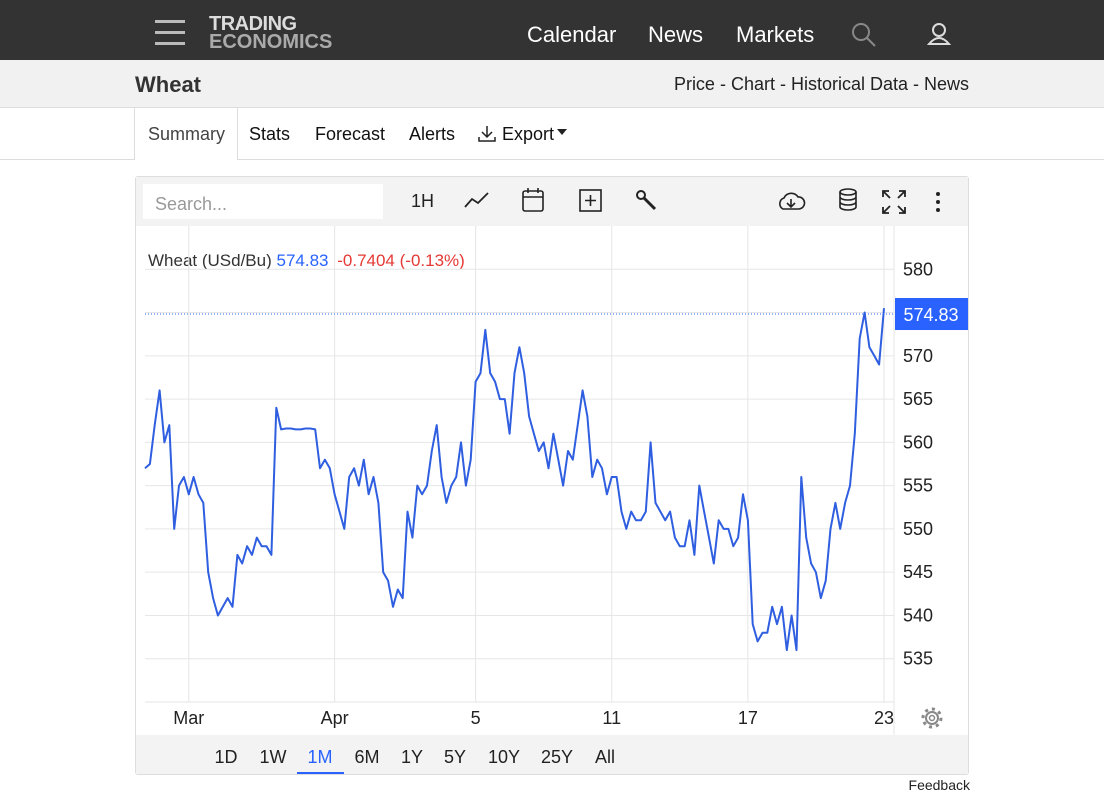  Describe the element at coordinates (557, 757) in the screenshot. I see `range-button: 25Y` at that location.